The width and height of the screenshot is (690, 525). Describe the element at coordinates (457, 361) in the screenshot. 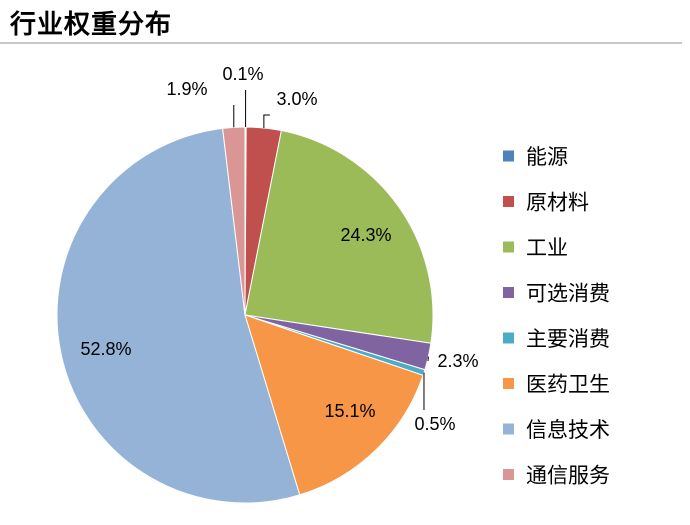

I see `data-label: 2.3%` at that location.